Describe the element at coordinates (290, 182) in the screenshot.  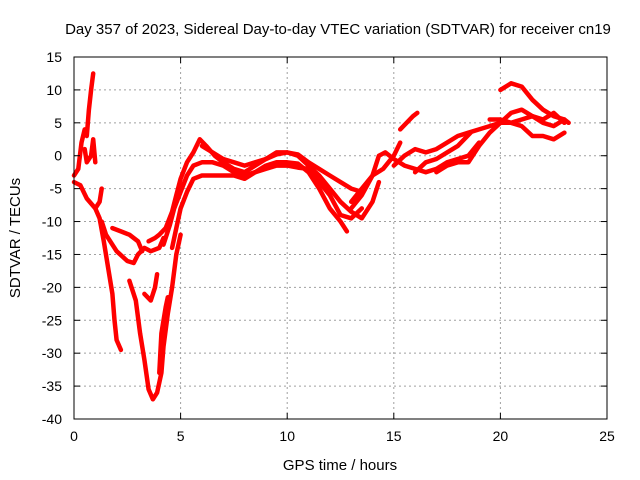
I see `series-trace-sat-m` at that location.